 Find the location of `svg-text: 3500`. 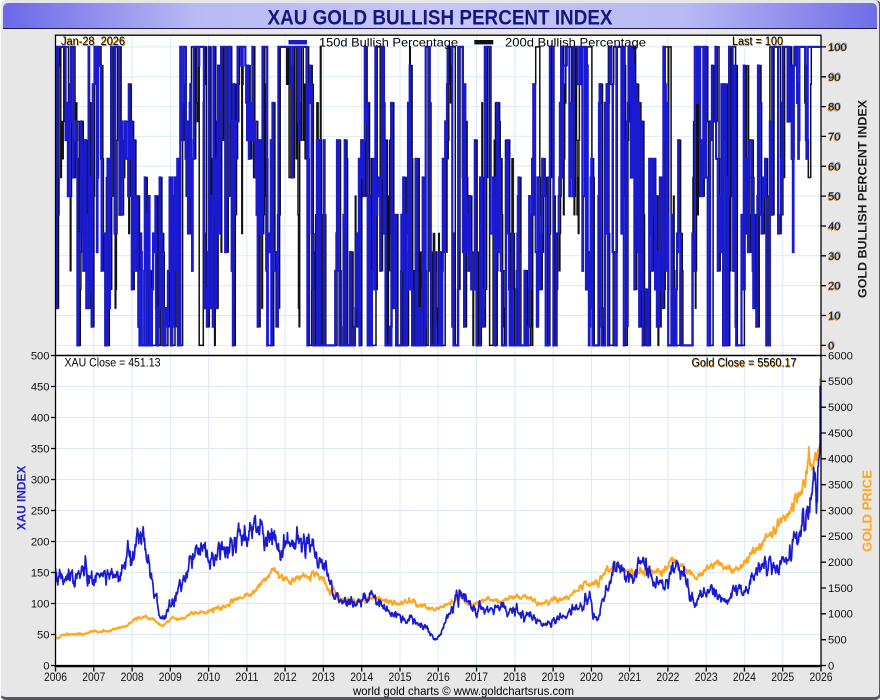

svg-text: 3500 is located at coordinates (840, 486).